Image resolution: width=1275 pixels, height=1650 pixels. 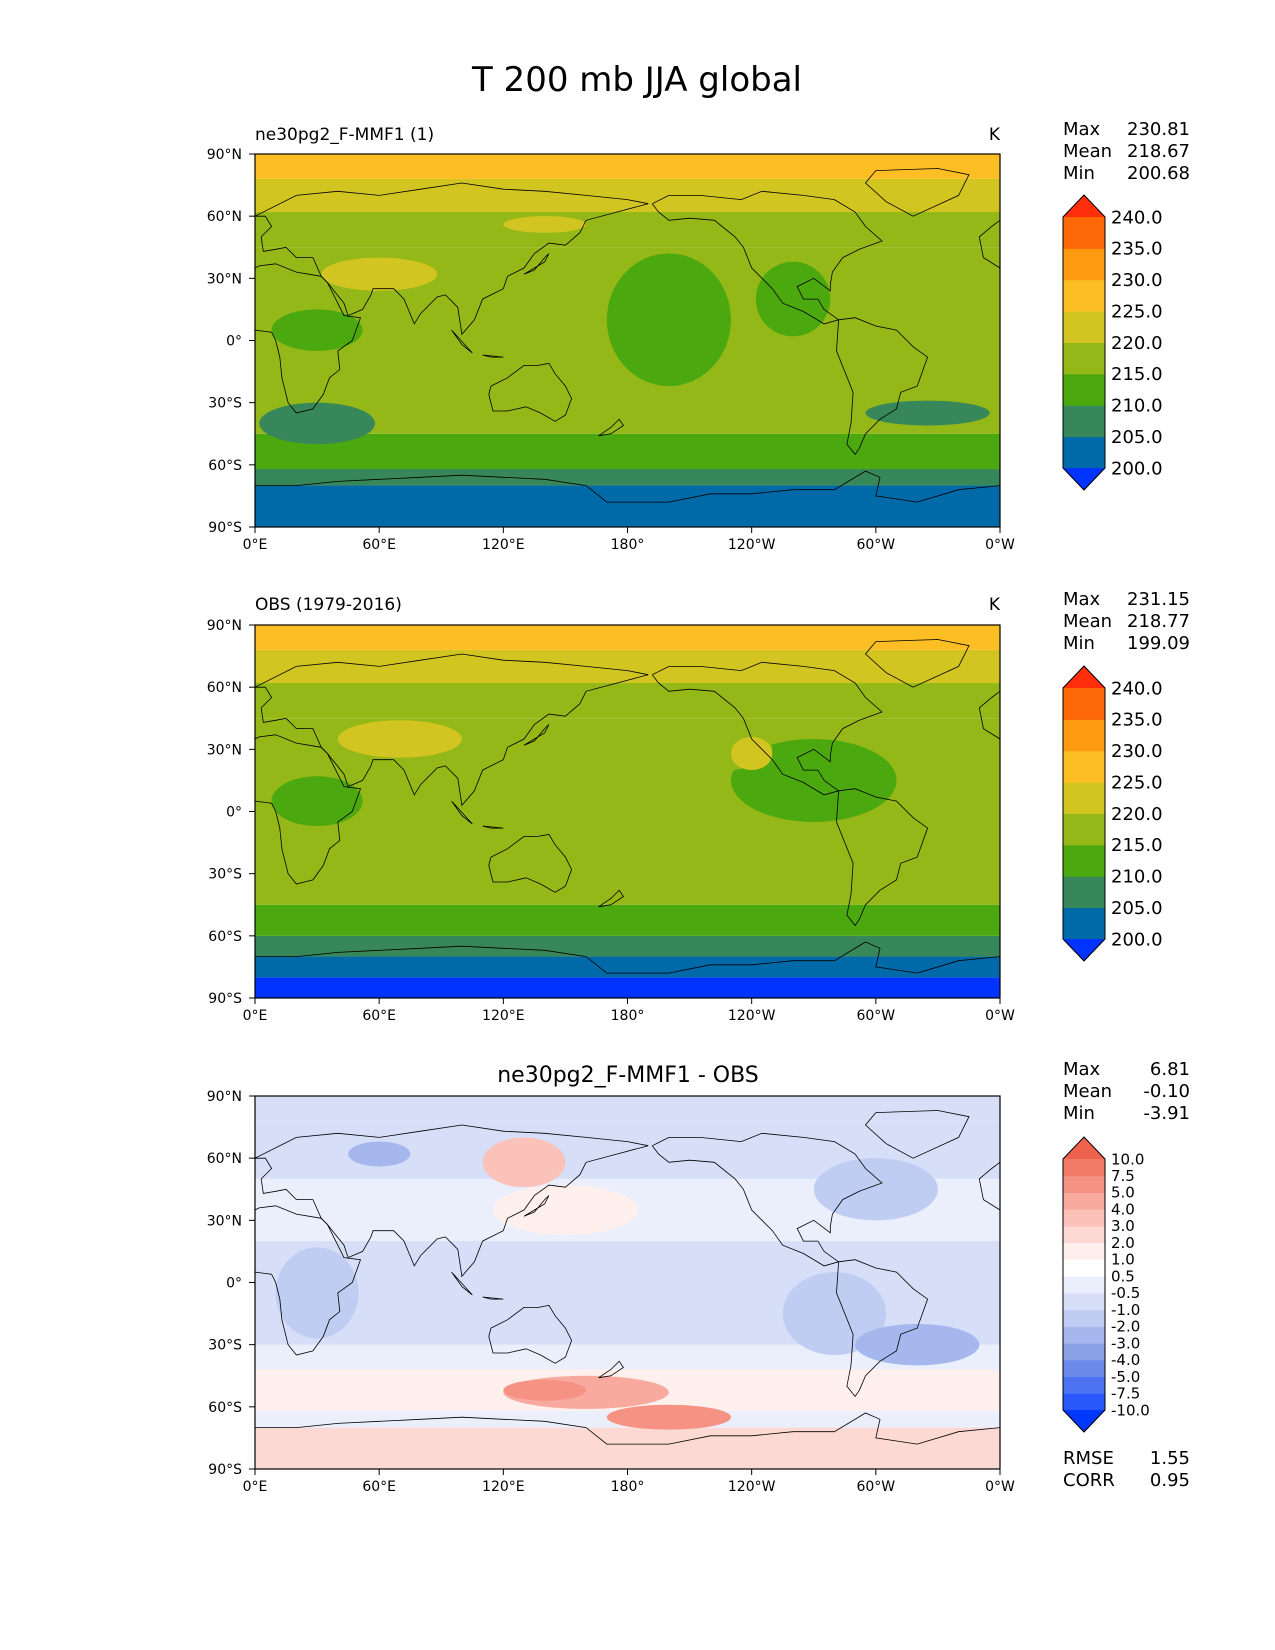 I want to click on model-colorbar-label: 240.0, so click(x=1137, y=217).